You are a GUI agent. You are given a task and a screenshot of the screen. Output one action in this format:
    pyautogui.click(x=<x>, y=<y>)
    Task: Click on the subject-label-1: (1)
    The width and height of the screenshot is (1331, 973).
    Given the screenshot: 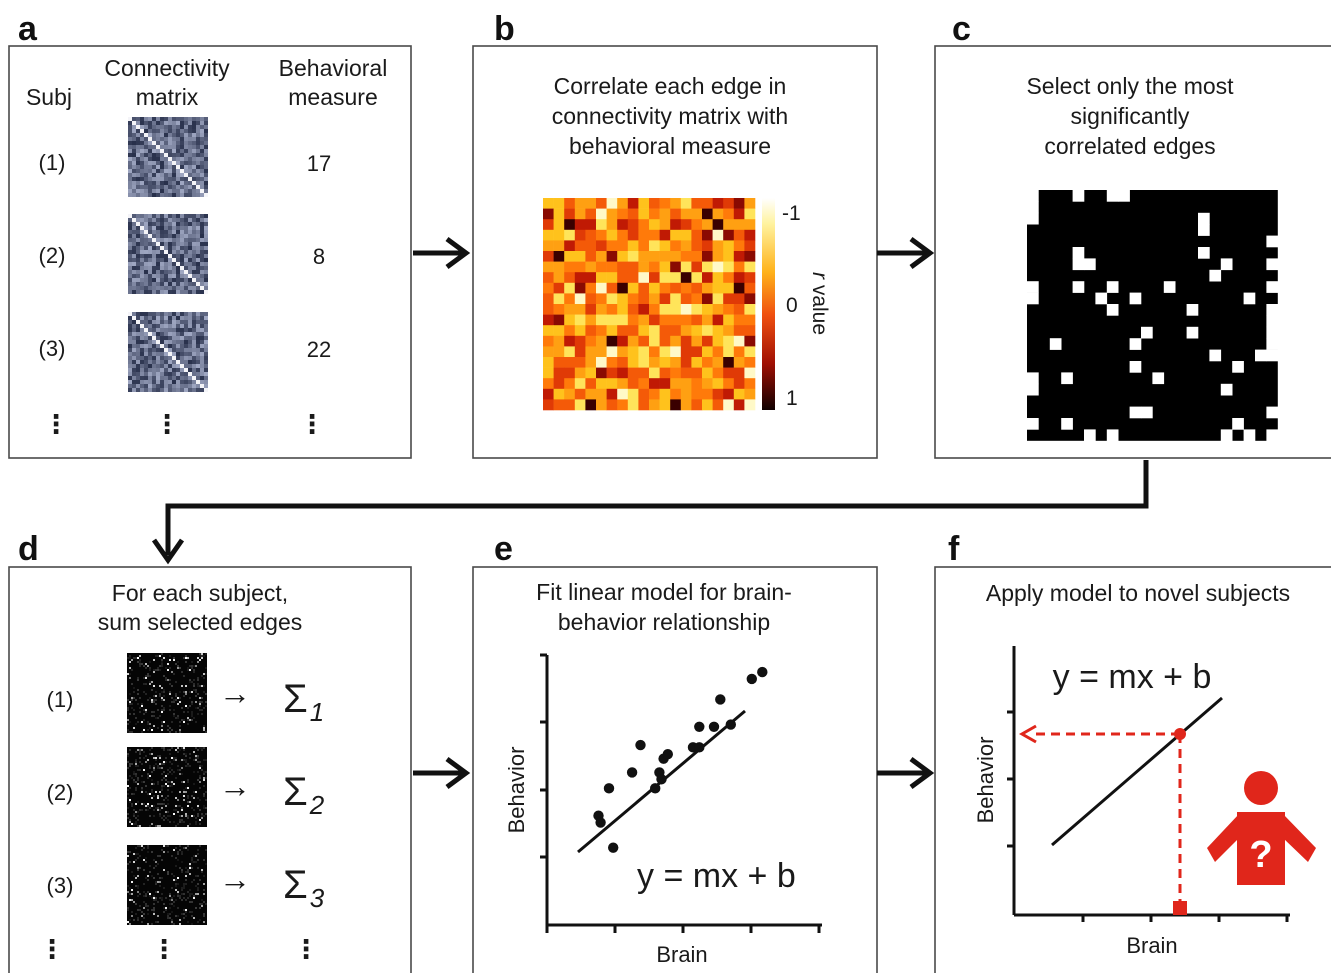 What is the action you would take?
    pyautogui.click(x=52, y=162)
    